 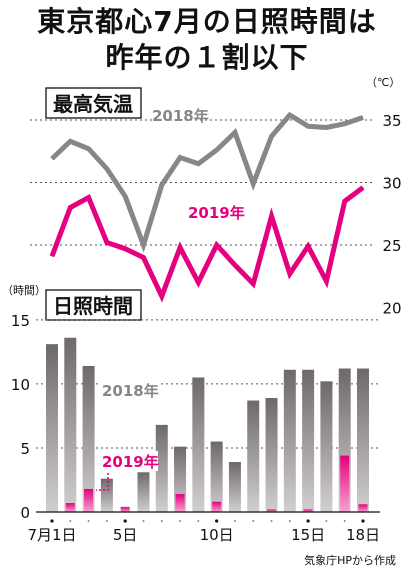 I want to click on temperature-y-tick-label: 35, so click(x=391, y=121).